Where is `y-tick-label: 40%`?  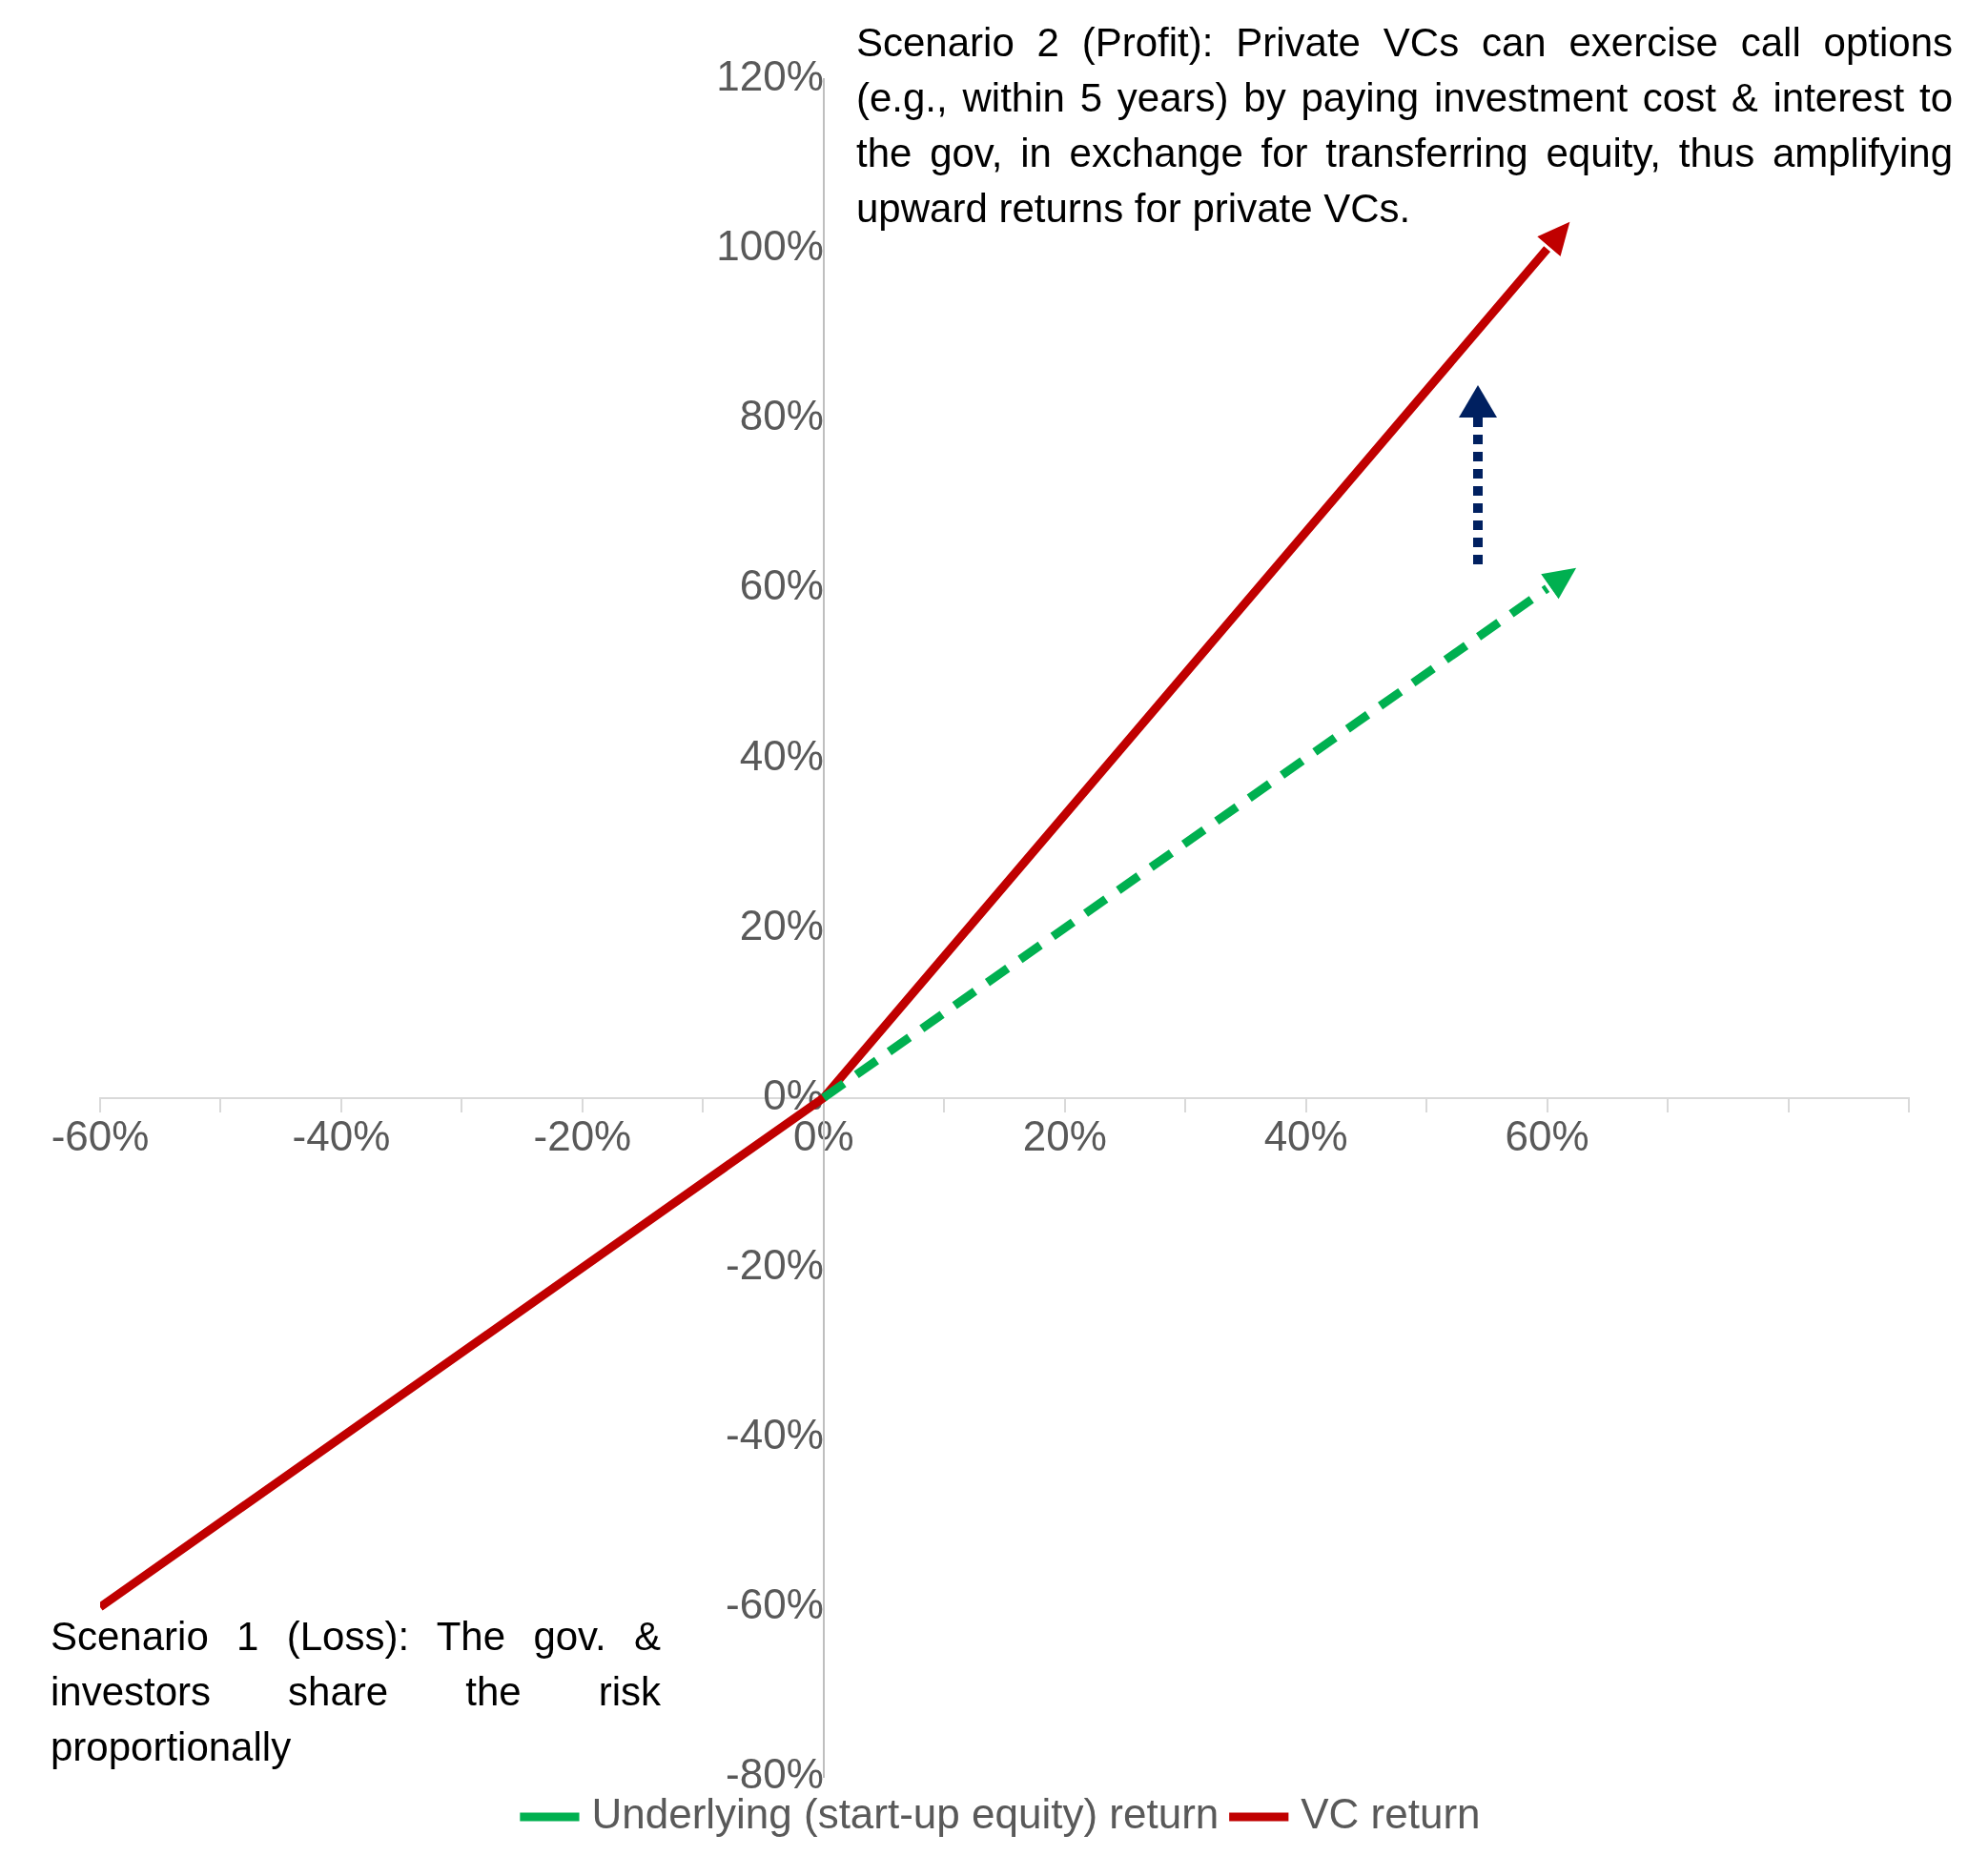 y-tick-label: 40% is located at coordinates (781, 755).